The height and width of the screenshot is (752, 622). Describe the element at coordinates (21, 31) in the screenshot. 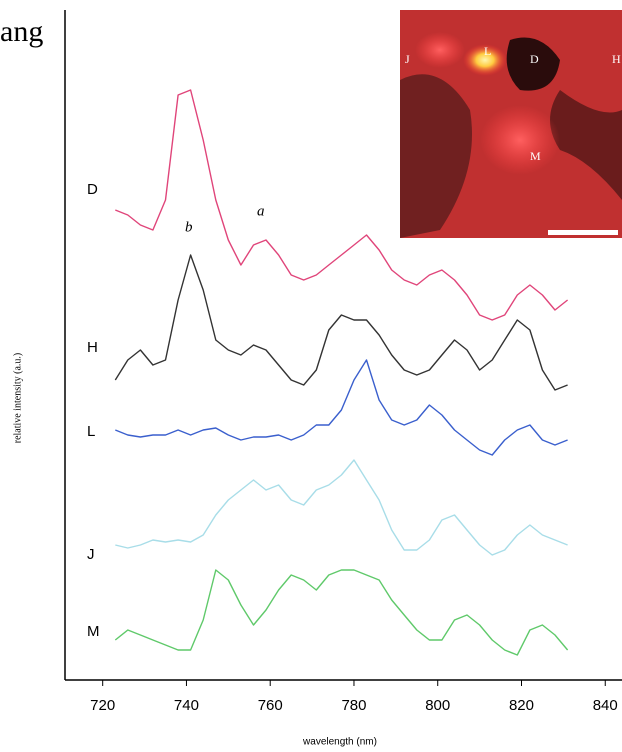

I see `corner-text: ang` at that location.